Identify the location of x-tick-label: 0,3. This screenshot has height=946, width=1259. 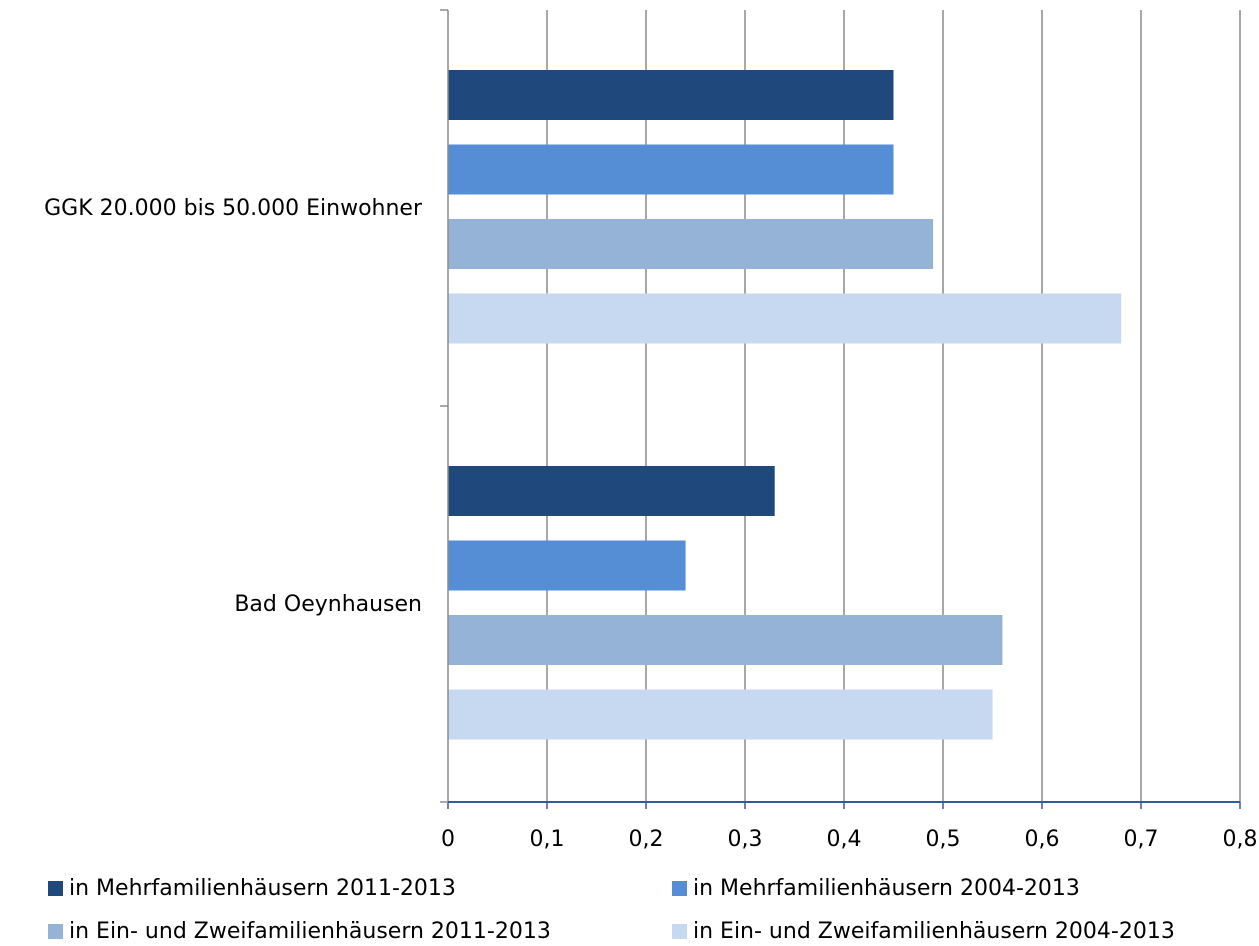
(745, 839).